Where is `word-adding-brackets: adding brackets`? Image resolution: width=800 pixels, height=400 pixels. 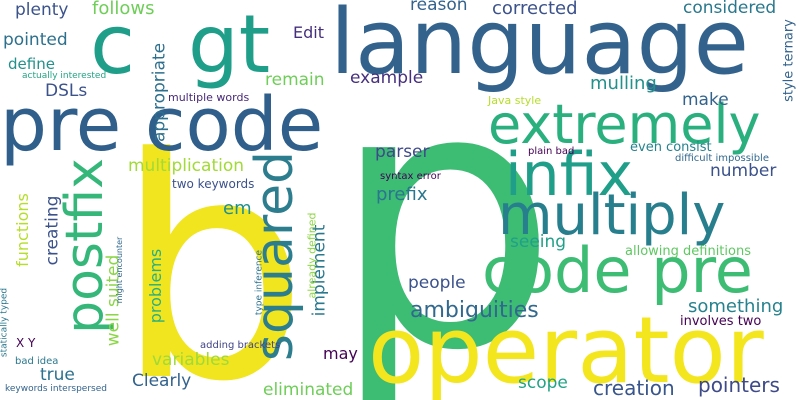
word-adding-brackets: adding brackets is located at coordinates (240, 345).